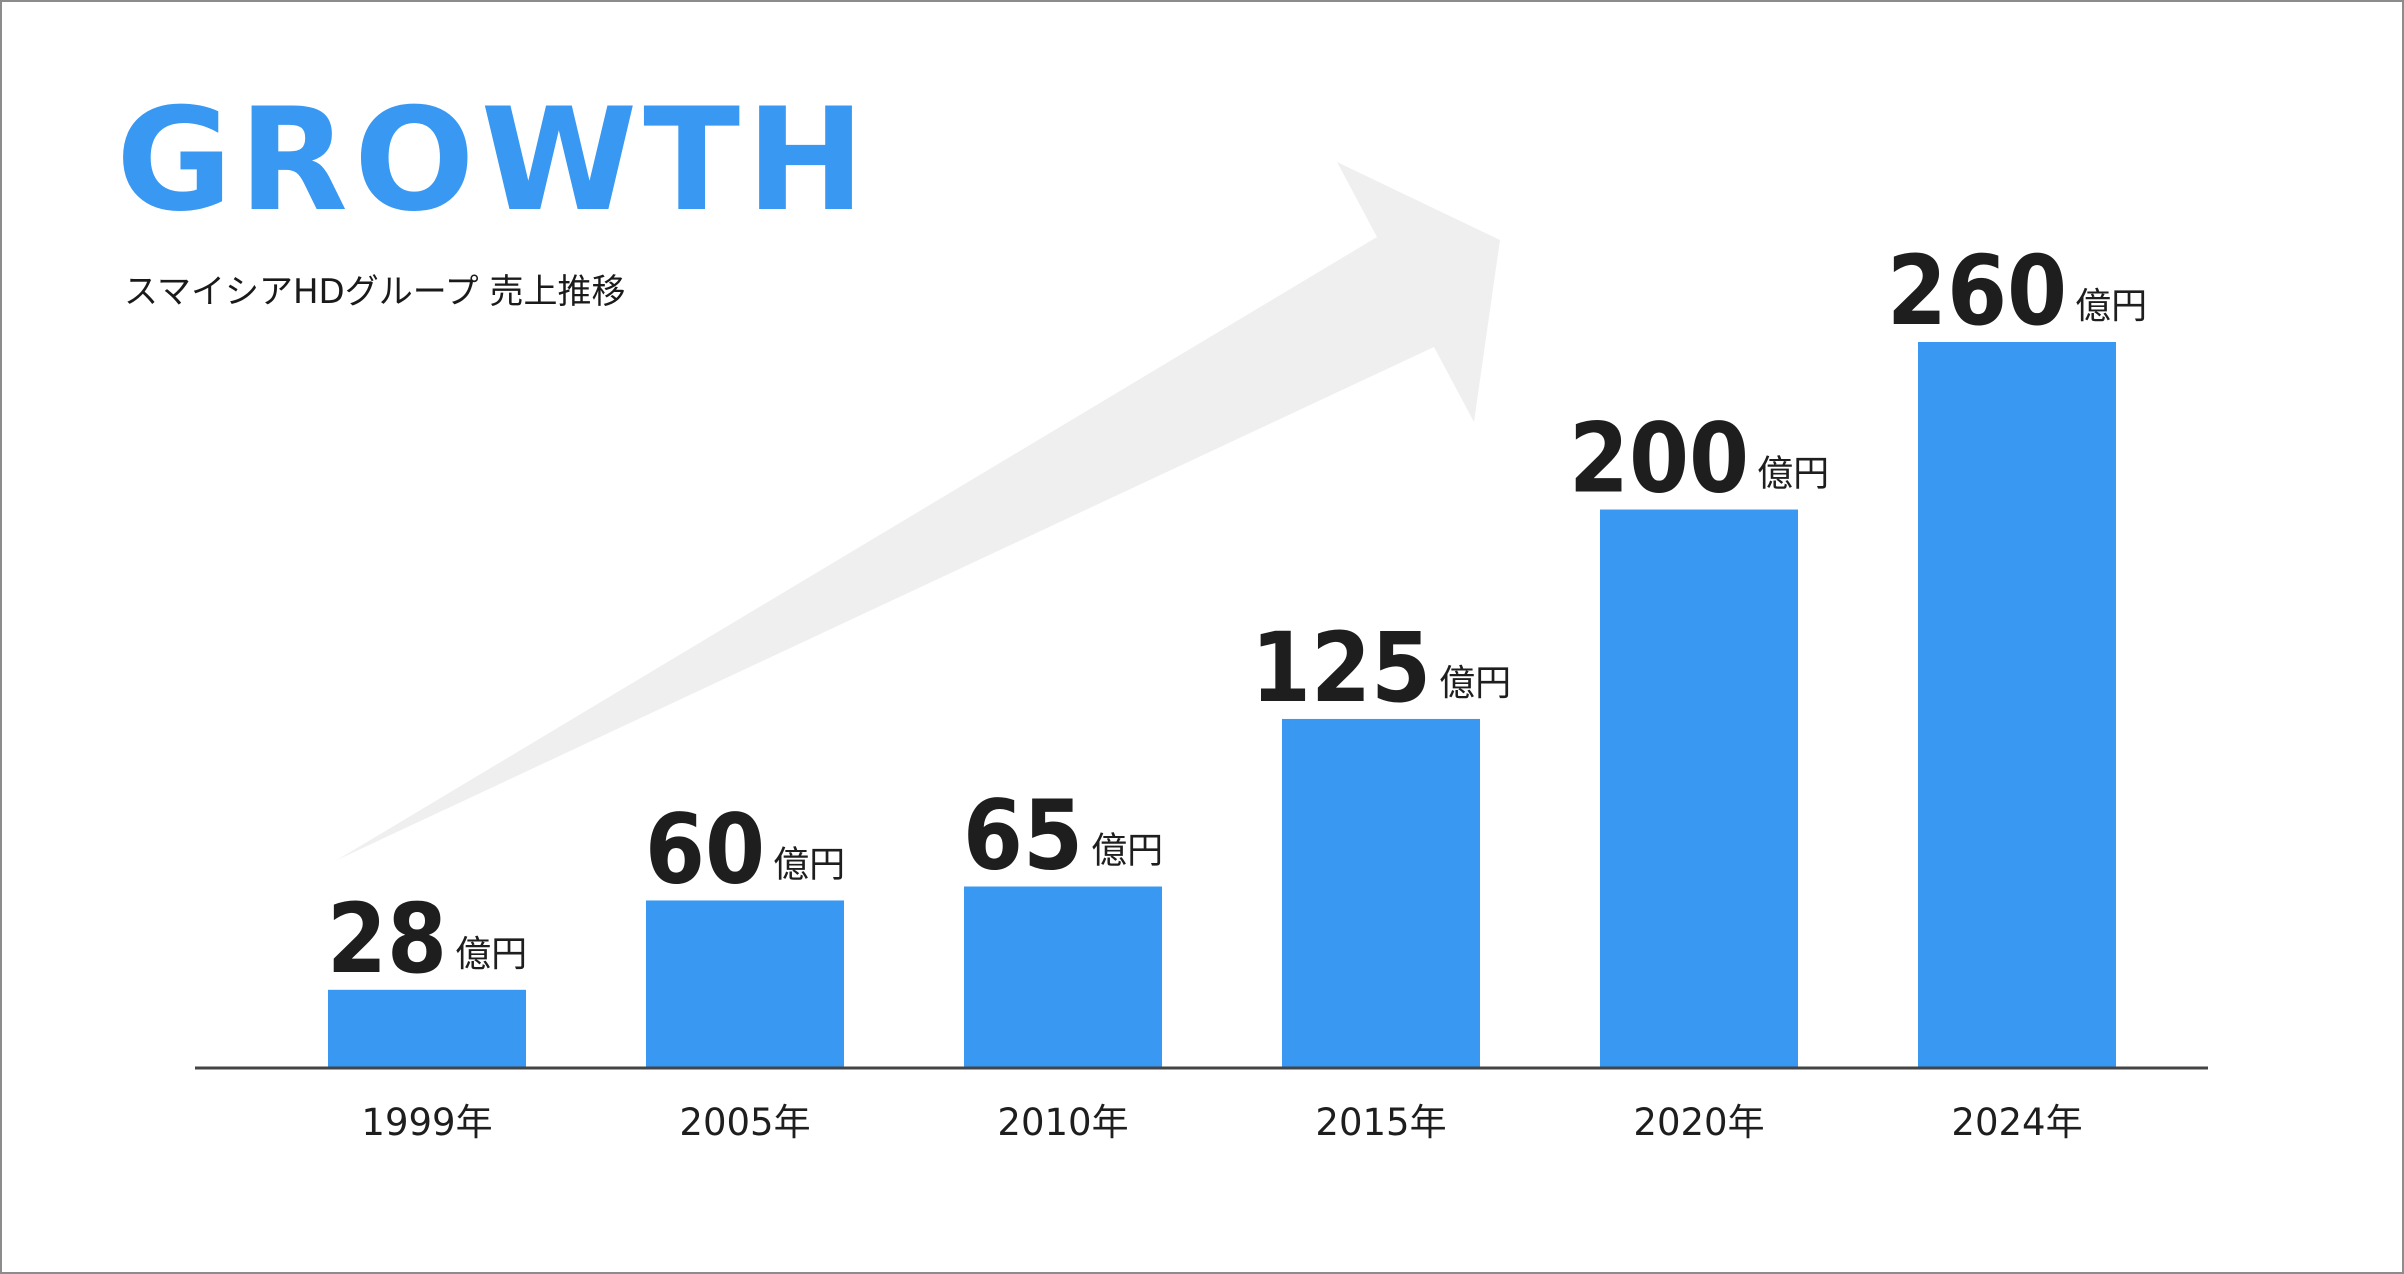  I want to click on chart-subtitle: スマイシアHDグループ 売上推移, so click(375, 292).